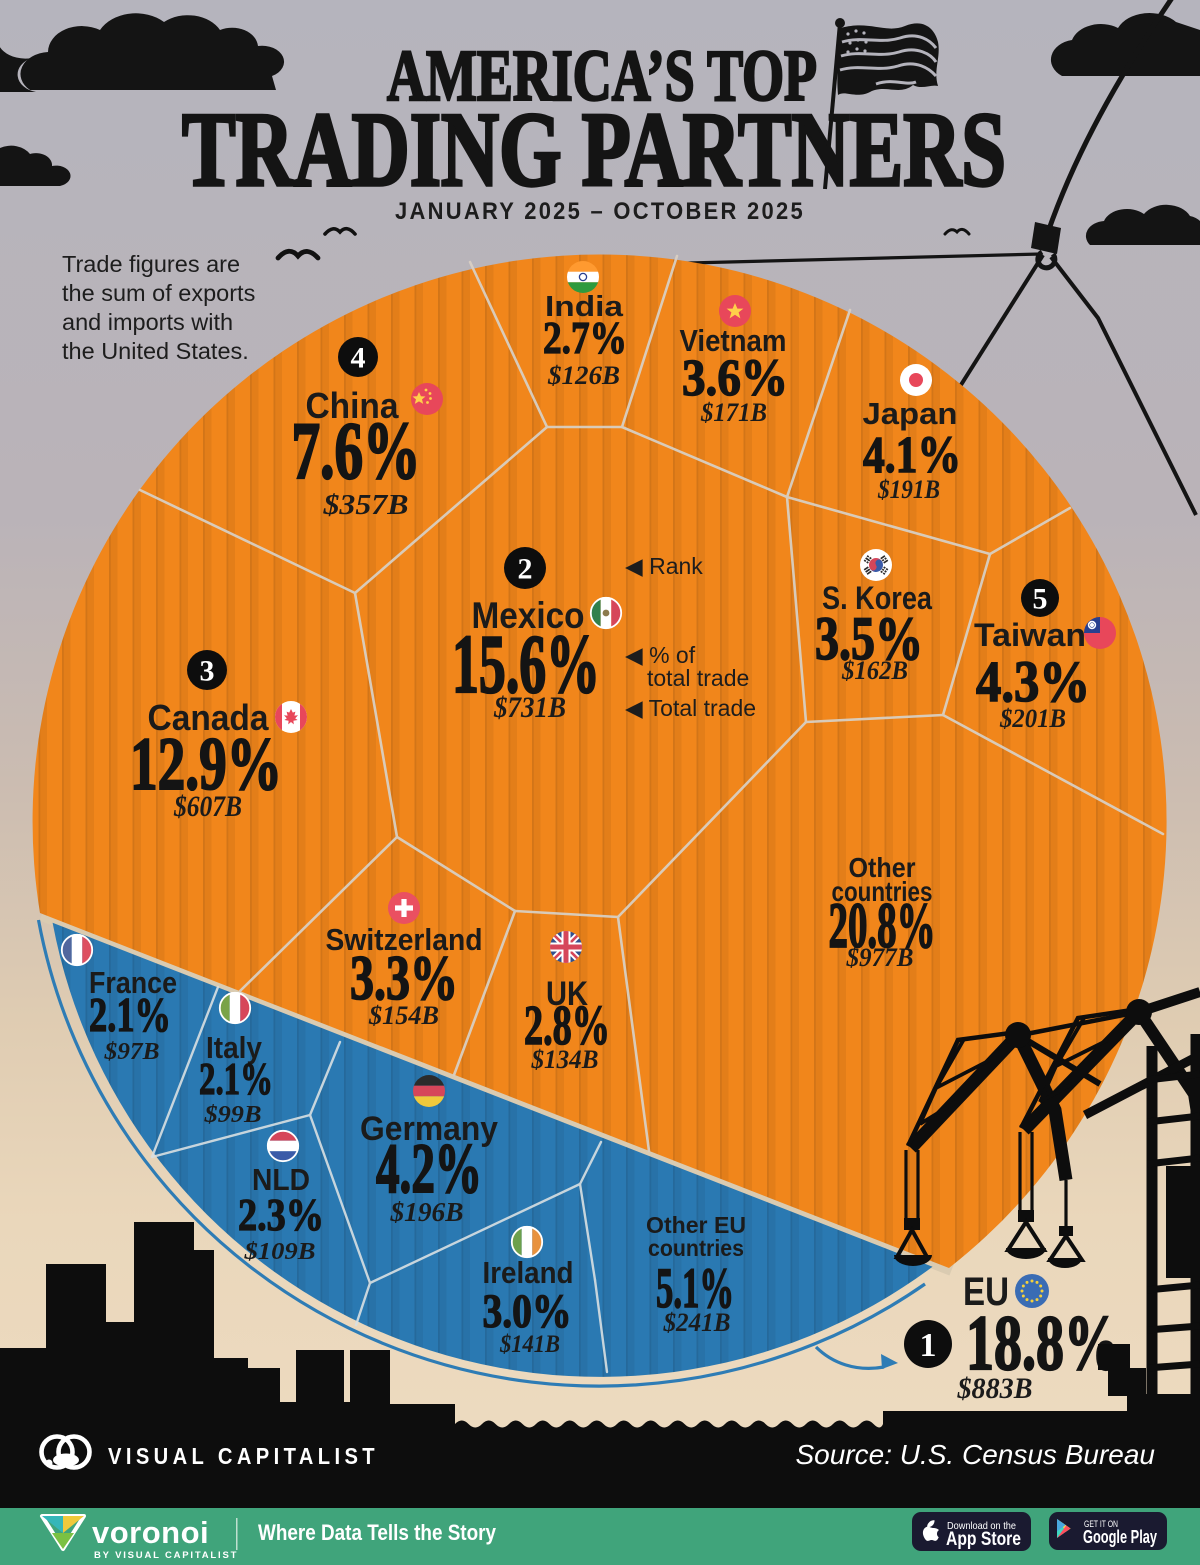  What do you see at coordinates (133, 982) in the screenshot?
I see `svg-text: France` at bounding box center [133, 982].